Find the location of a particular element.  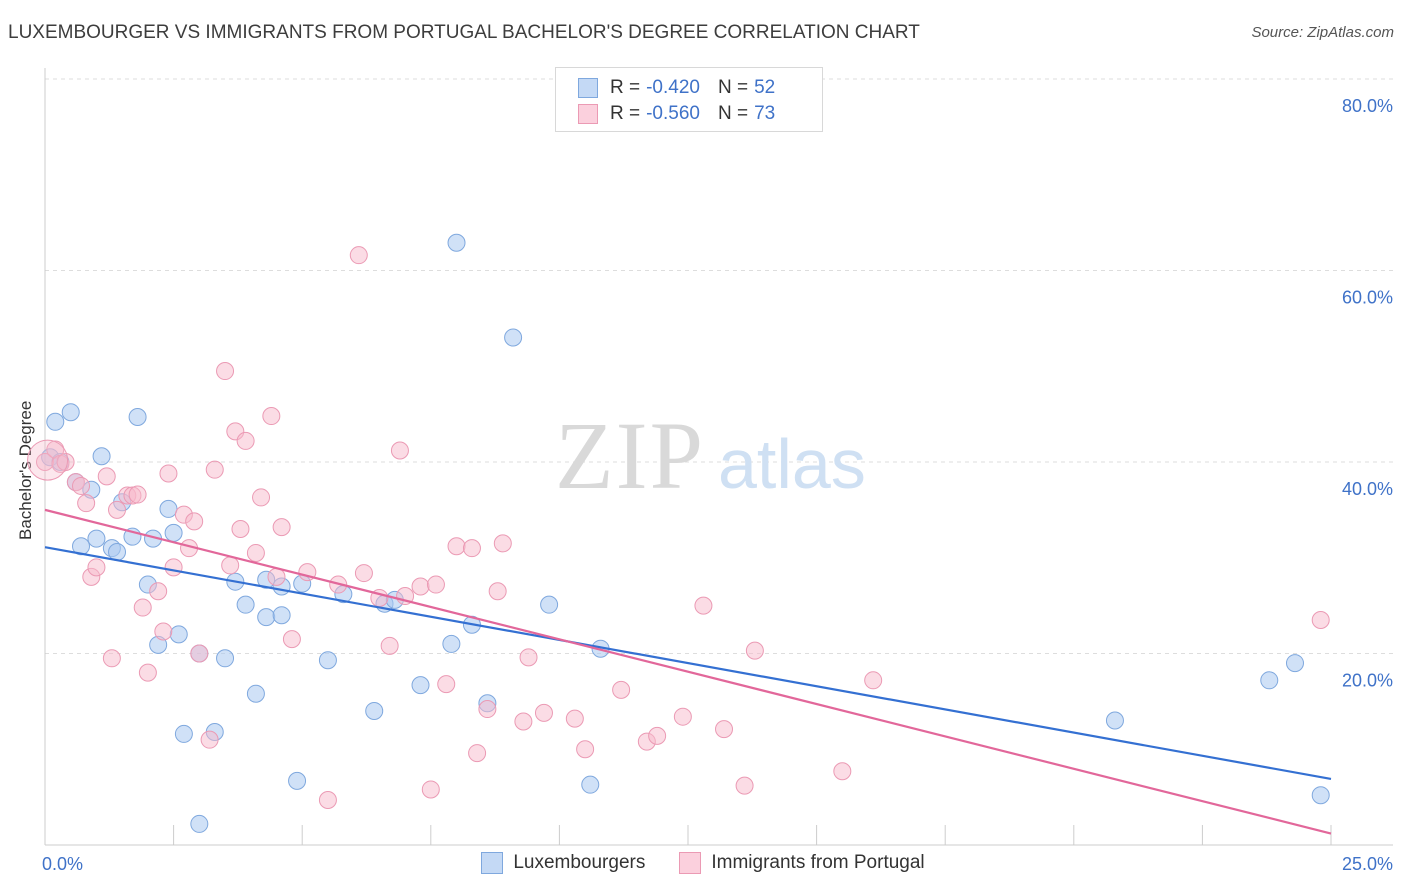

stats-legend: R = -0.420 N = 52 R = -0.560 N = 73 is located at coordinates (689, 99).